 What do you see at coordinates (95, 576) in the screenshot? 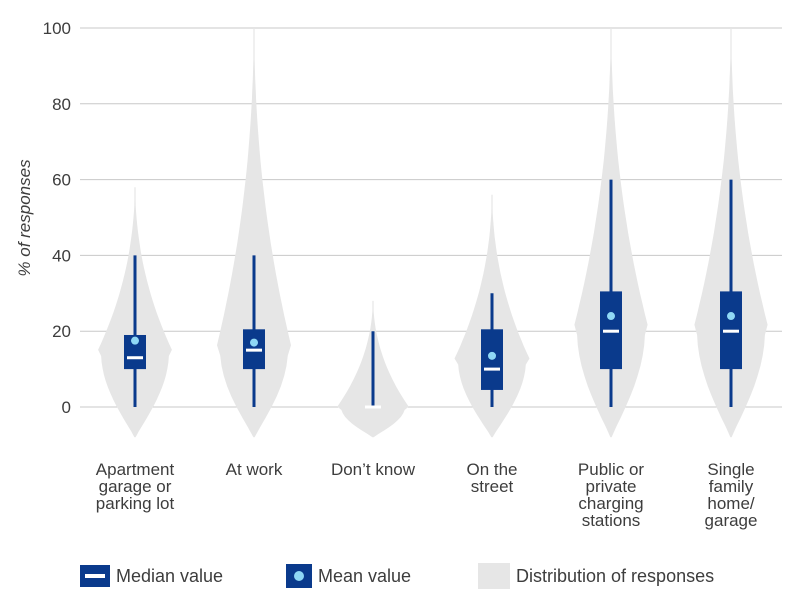
I see `median-swatch` at bounding box center [95, 576].